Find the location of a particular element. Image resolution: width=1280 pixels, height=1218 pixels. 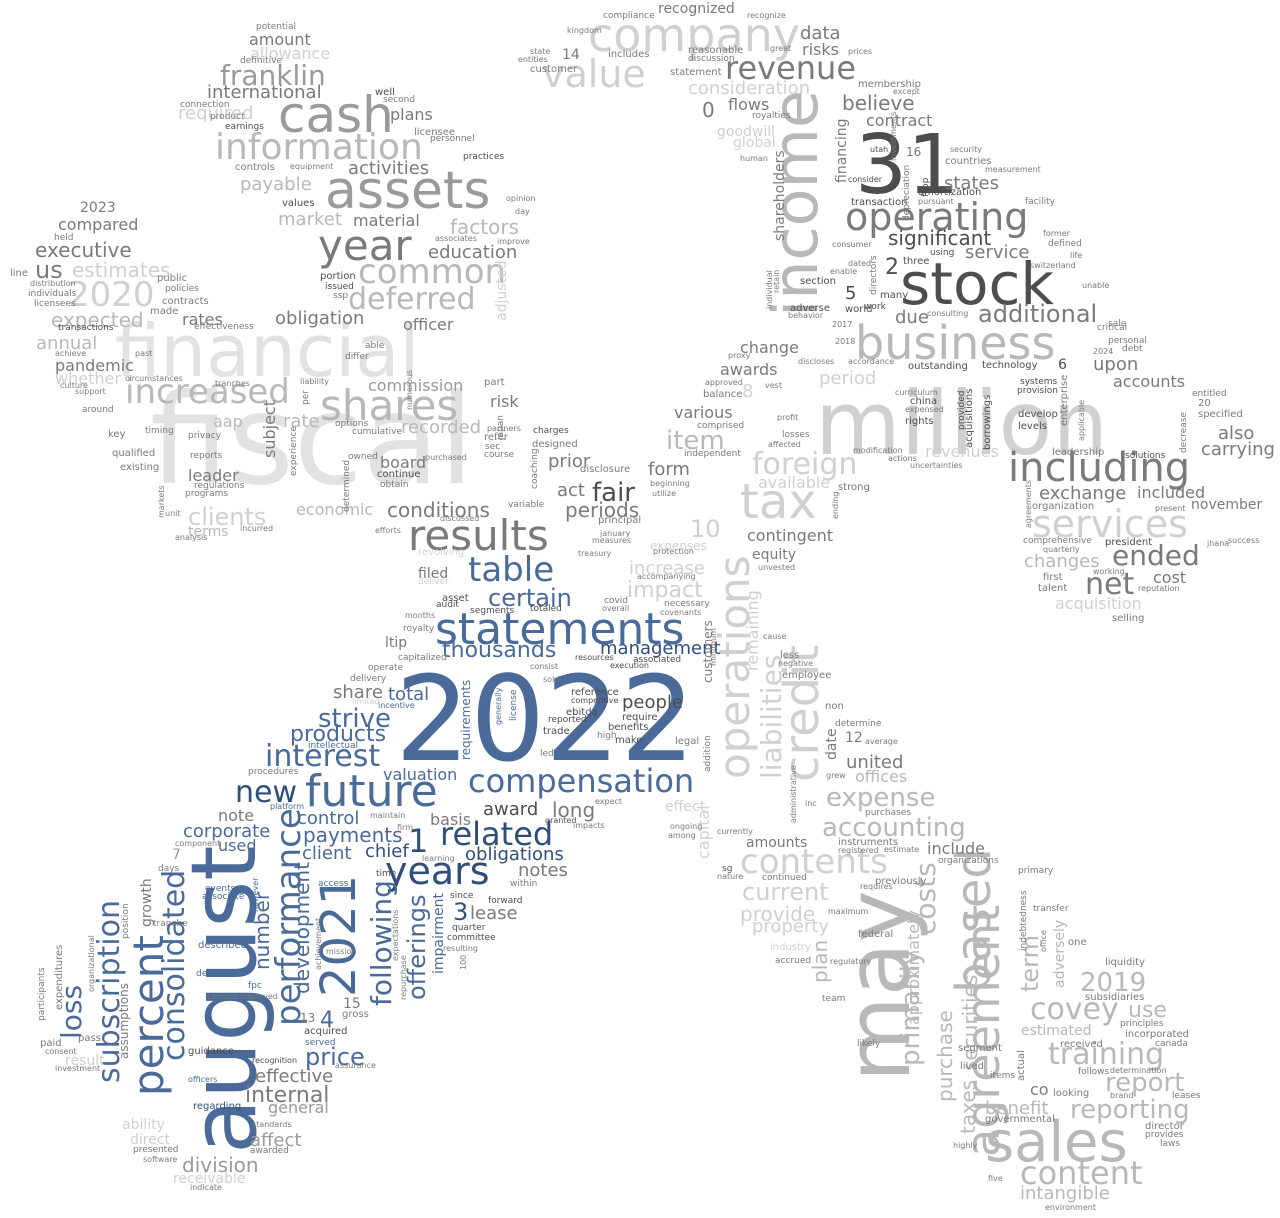

word-day: day is located at coordinates (522, 211).